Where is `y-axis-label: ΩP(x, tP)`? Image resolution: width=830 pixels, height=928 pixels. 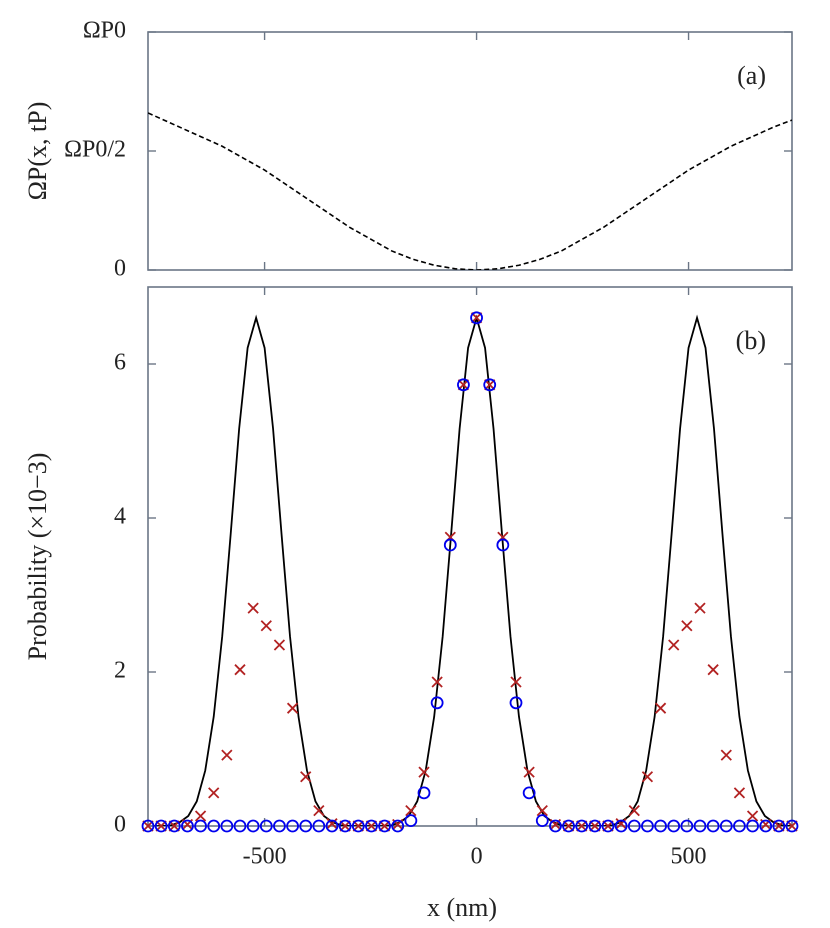
y-axis-label: ΩP(x, tP) is located at coordinates (37, 151).